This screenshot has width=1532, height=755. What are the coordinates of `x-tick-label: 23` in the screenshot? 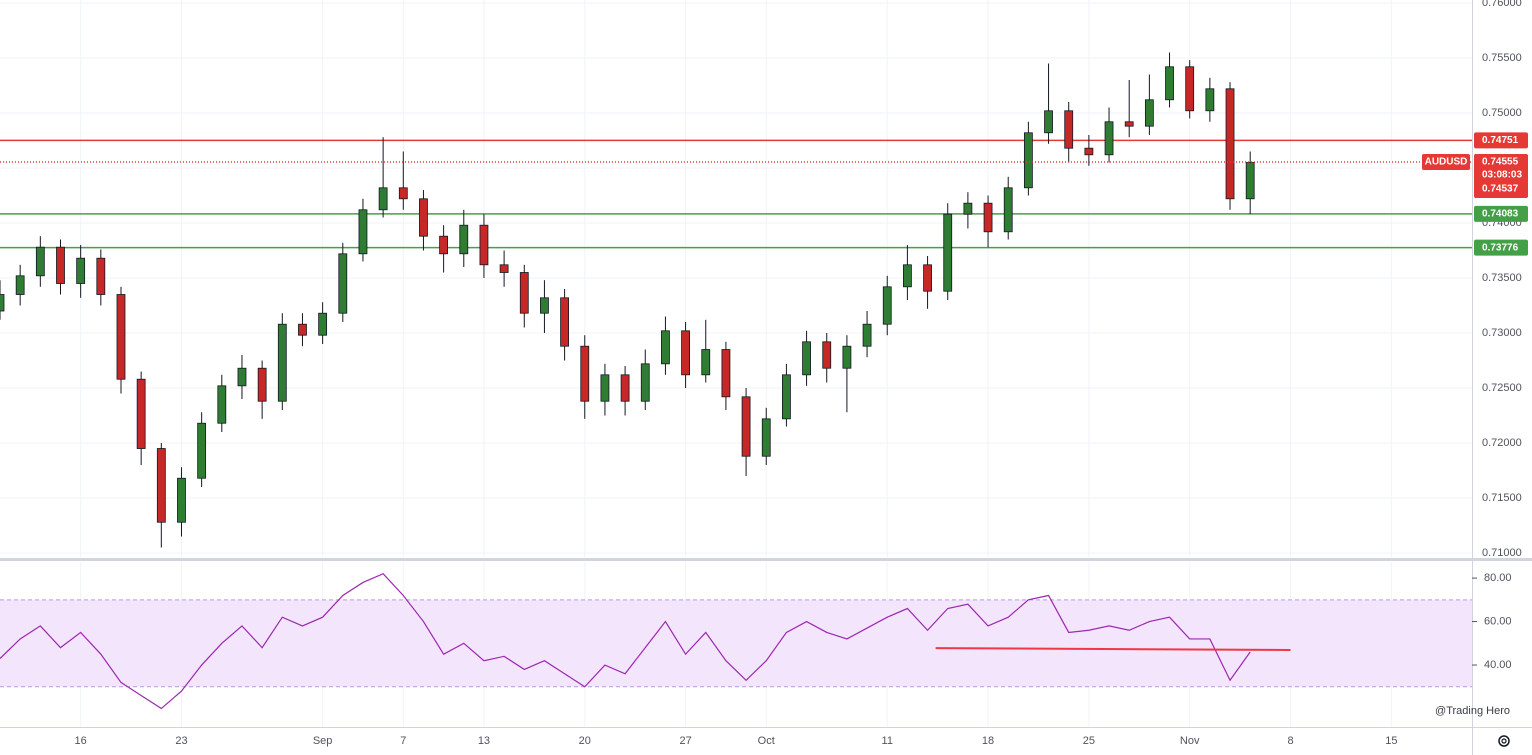 It's located at (181, 741).